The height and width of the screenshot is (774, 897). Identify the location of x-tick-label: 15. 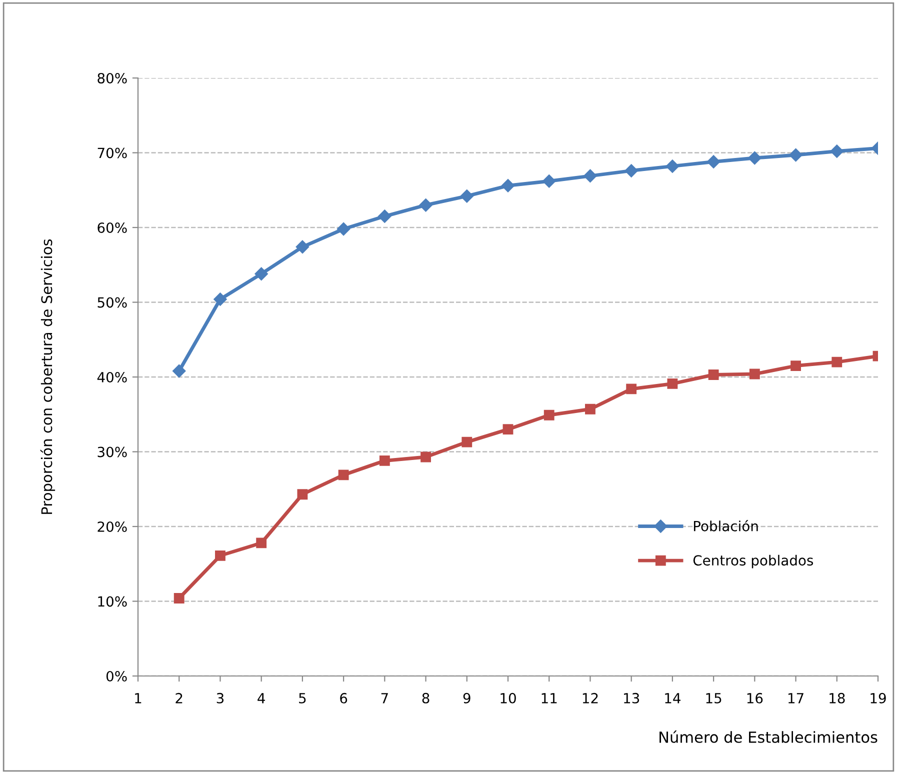
(714, 698).